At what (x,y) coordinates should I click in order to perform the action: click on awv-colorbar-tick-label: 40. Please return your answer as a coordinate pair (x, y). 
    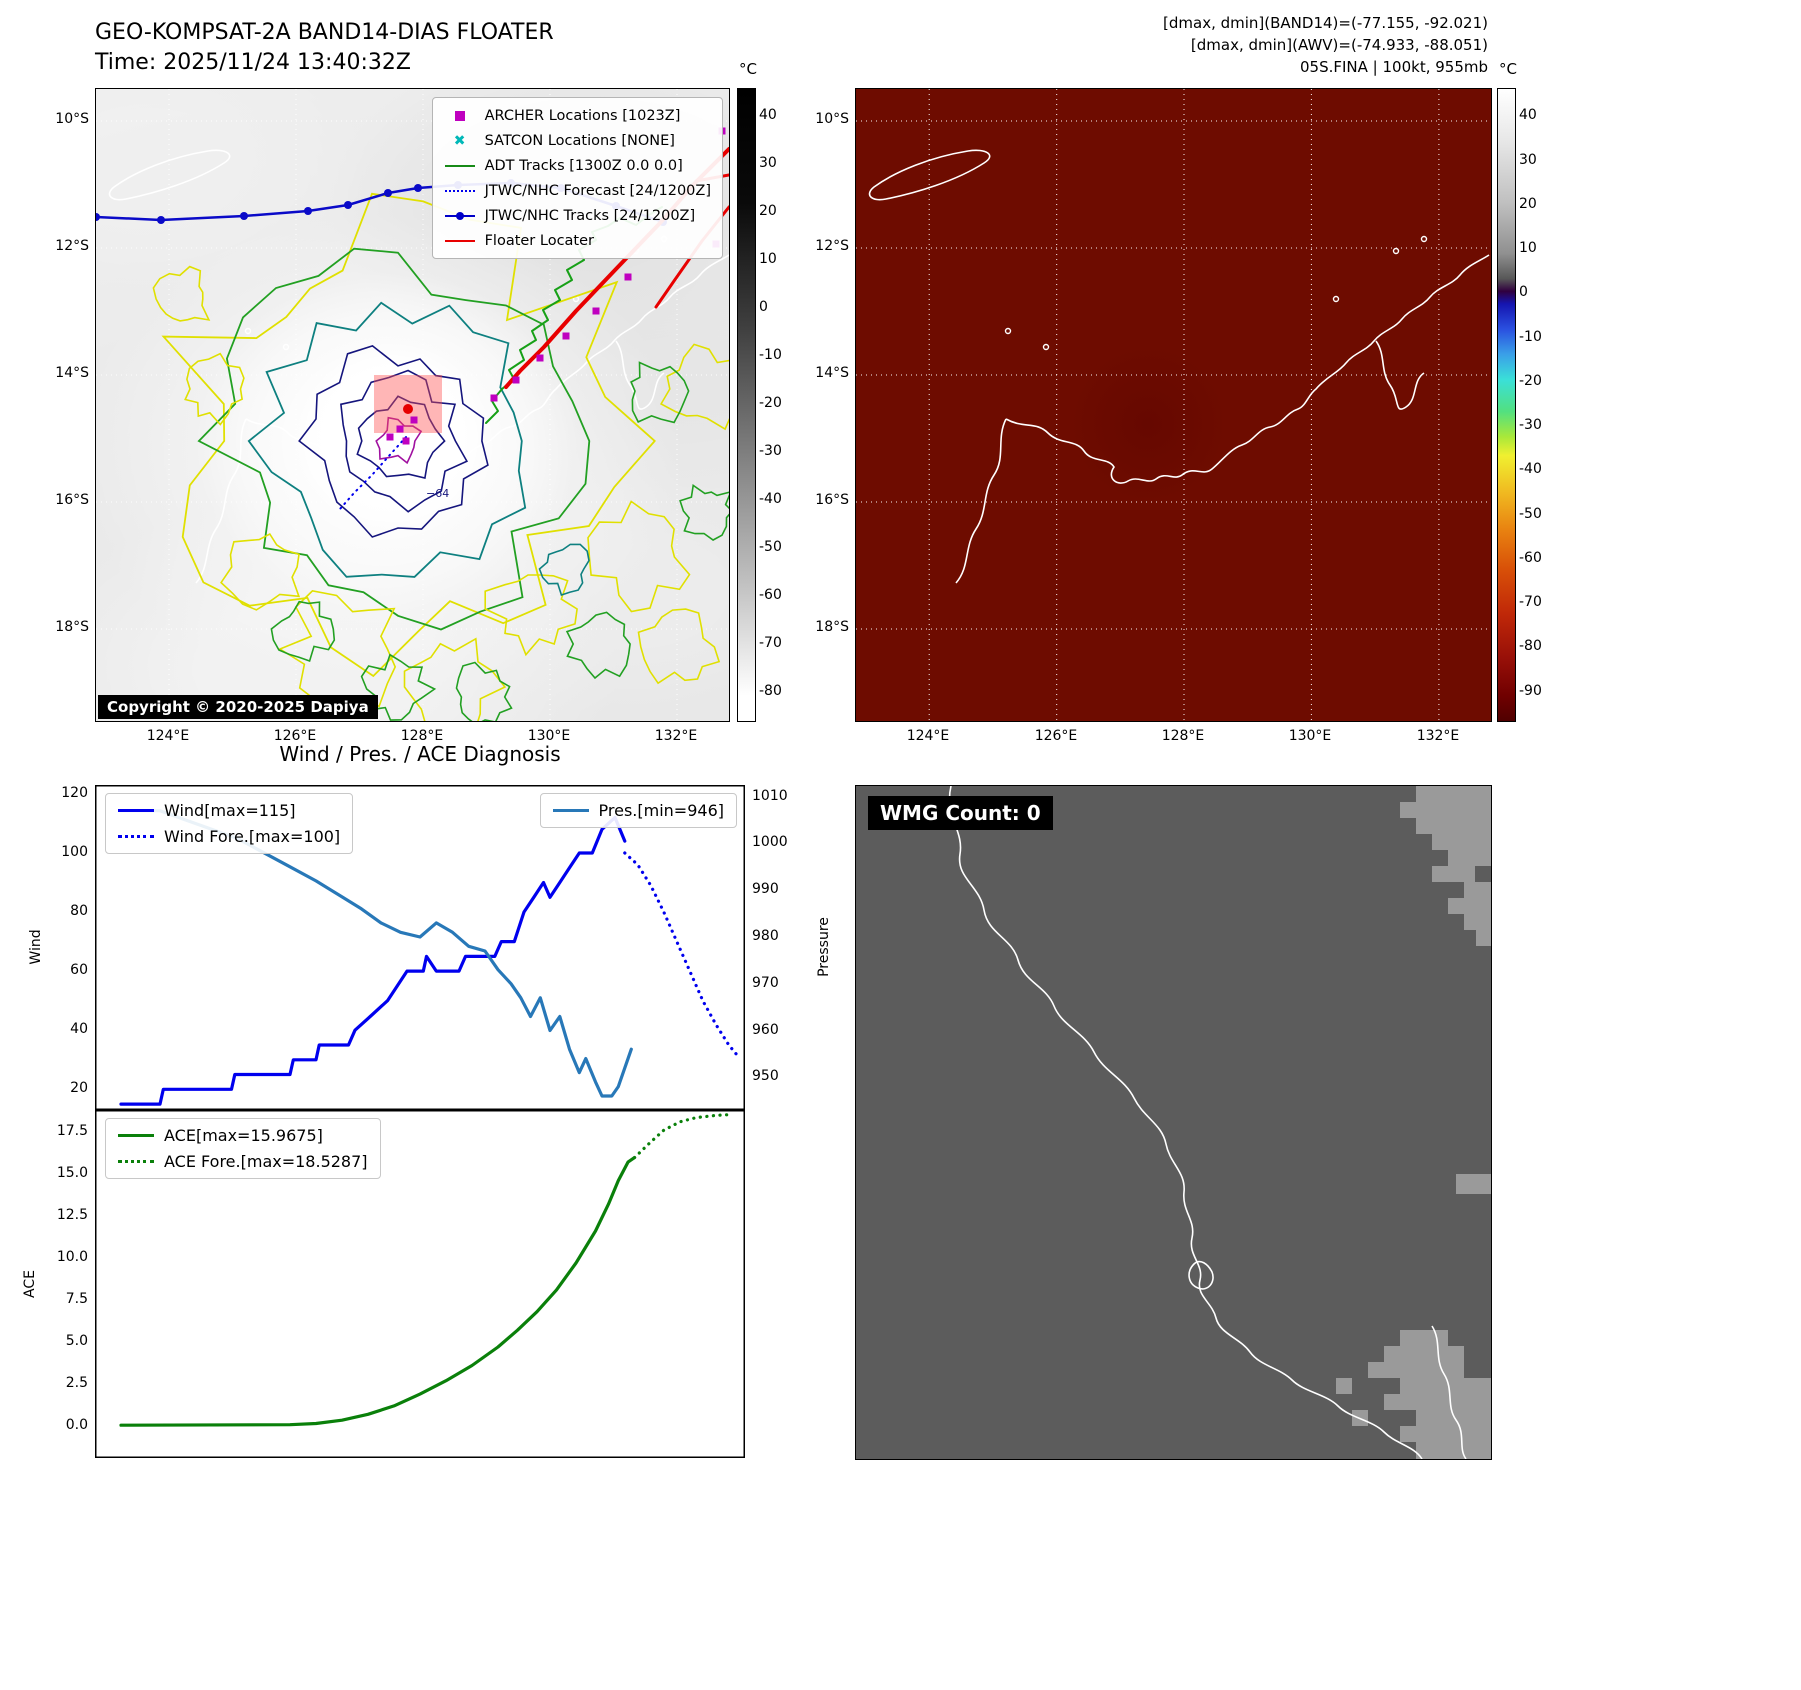
    Looking at the image, I should click on (1528, 115).